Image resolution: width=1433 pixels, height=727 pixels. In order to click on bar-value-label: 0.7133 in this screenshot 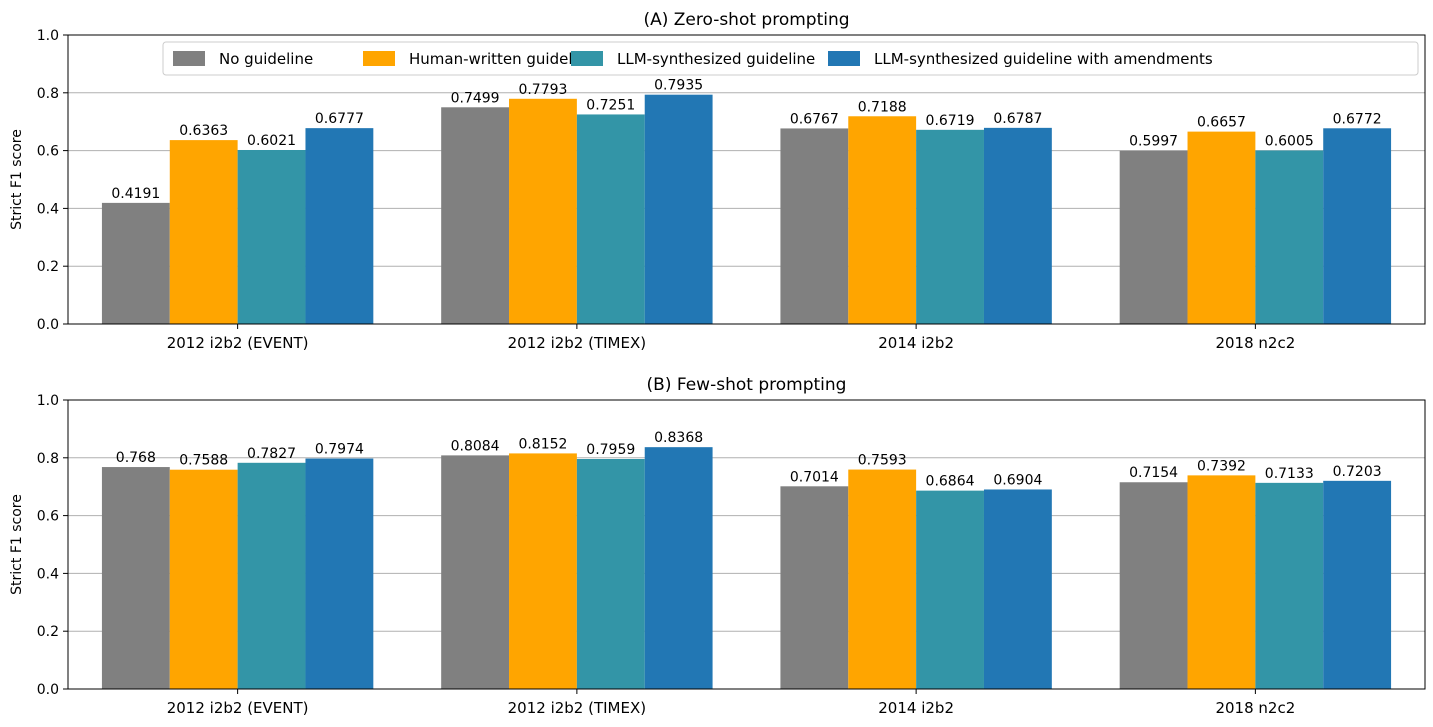, I will do `click(1289, 474)`.